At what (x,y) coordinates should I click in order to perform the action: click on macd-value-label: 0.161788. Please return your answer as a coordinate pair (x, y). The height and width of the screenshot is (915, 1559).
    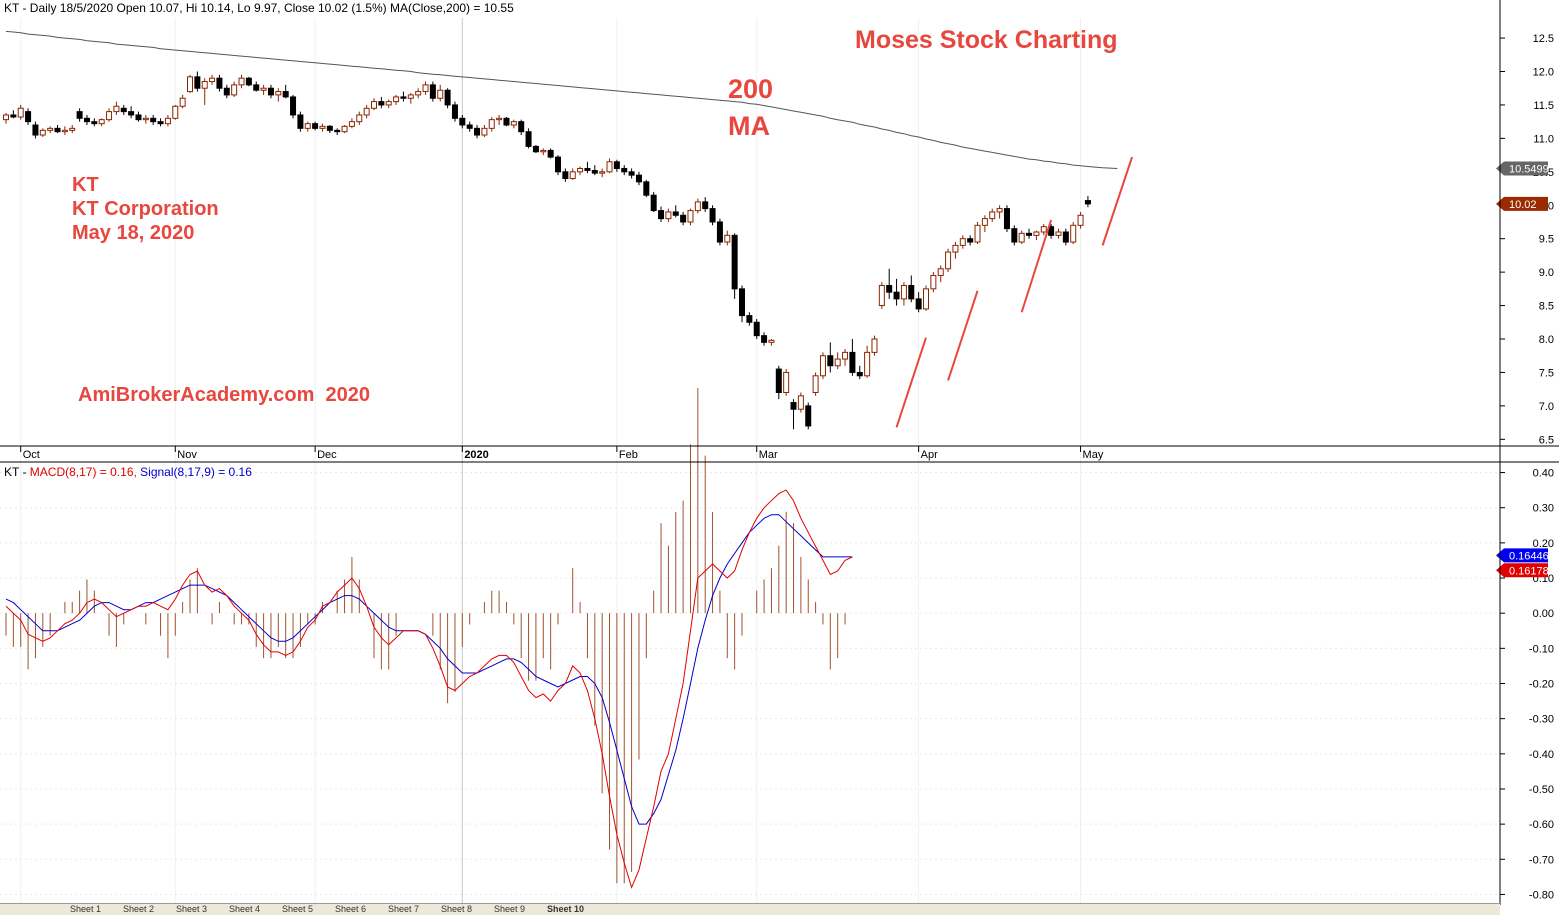
    Looking at the image, I should click on (1532, 571).